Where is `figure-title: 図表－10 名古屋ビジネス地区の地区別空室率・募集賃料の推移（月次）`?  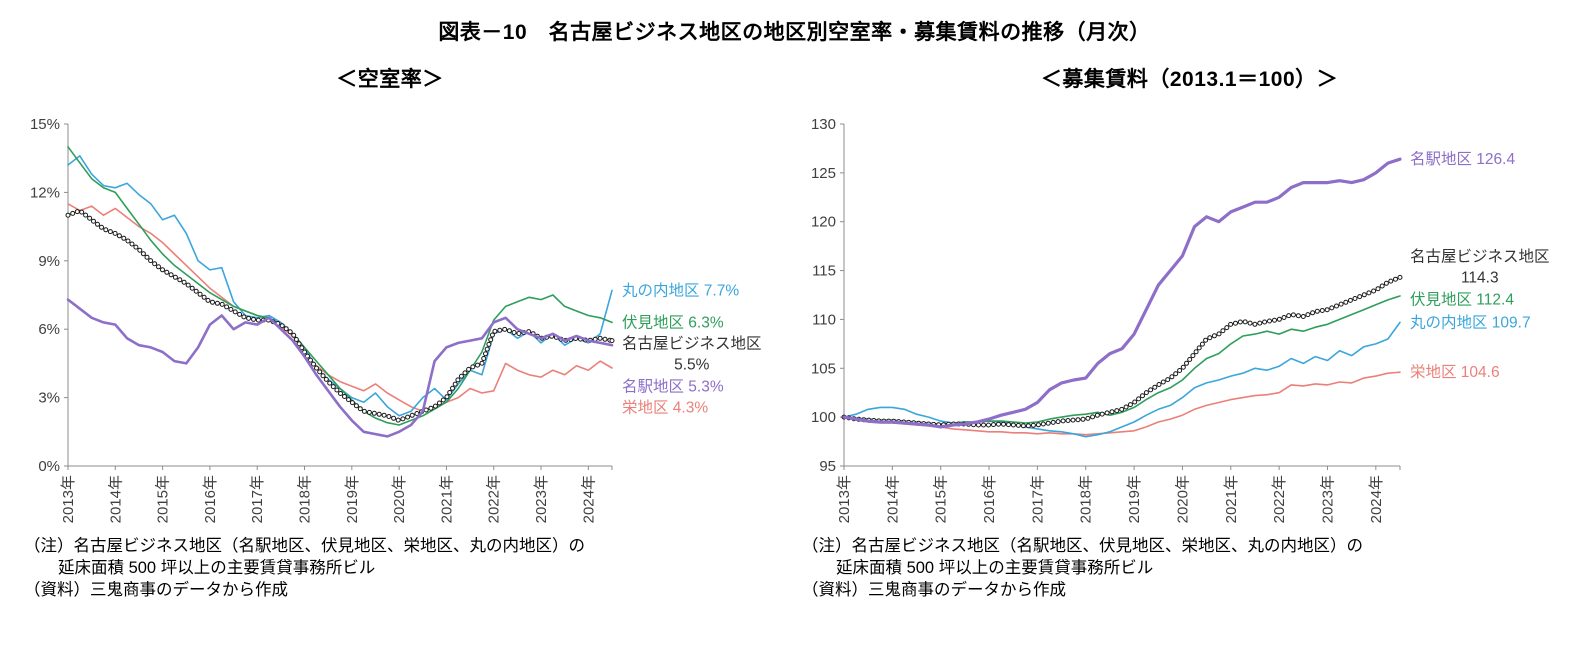
figure-title: 図表－10 名古屋ビジネス地区の地区別空室率・募集賃料の推移（月次） is located at coordinates (794, 32).